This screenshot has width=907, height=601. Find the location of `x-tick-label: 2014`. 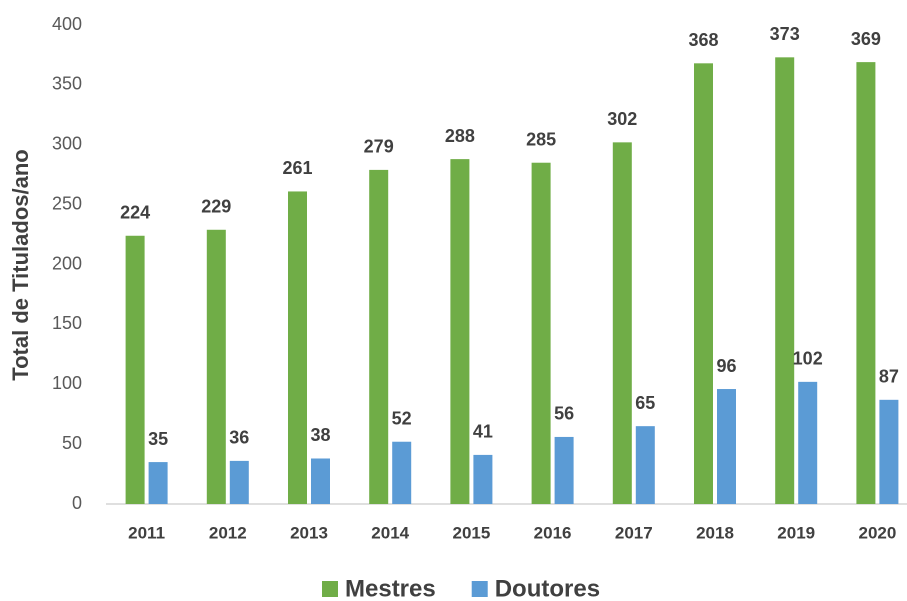

x-tick-label: 2014 is located at coordinates (390, 532).